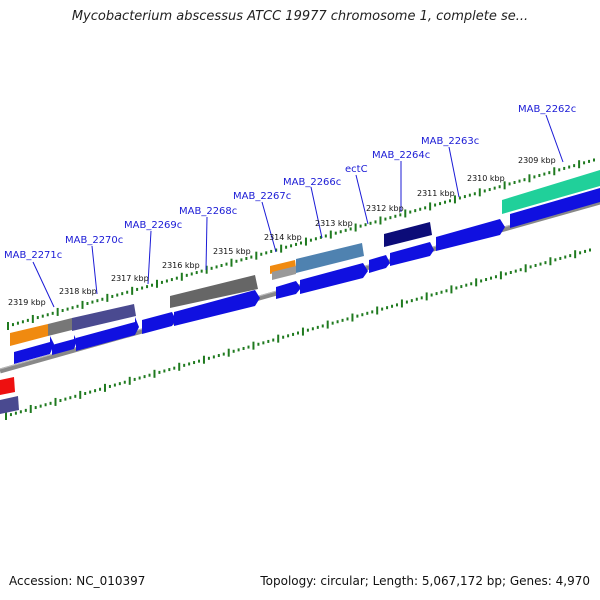 The width and height of the screenshot is (600, 600). What do you see at coordinates (27, 302) in the screenshot?
I see `kbp-label: 2319 kbp` at bounding box center [27, 302].